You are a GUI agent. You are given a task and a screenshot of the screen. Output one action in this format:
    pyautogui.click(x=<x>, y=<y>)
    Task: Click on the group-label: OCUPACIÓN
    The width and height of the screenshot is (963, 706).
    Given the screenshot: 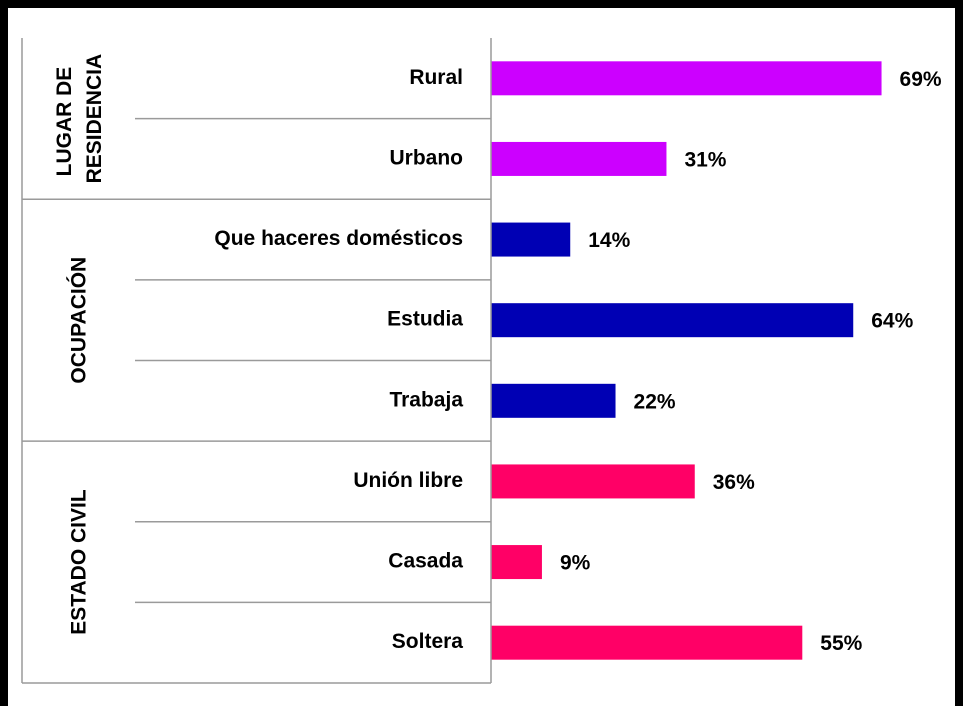 What is the action you would take?
    pyautogui.click(x=79, y=320)
    